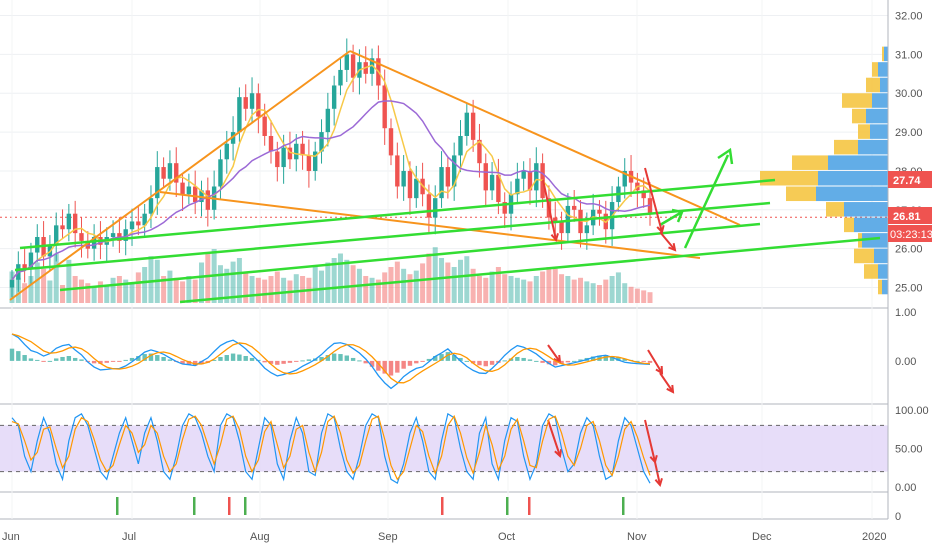 Image resolution: width=932 pixels, height=555 pixels. Describe the element at coordinates (909, 94) in the screenshot. I see `y-tick-label: 30.00` at that location.